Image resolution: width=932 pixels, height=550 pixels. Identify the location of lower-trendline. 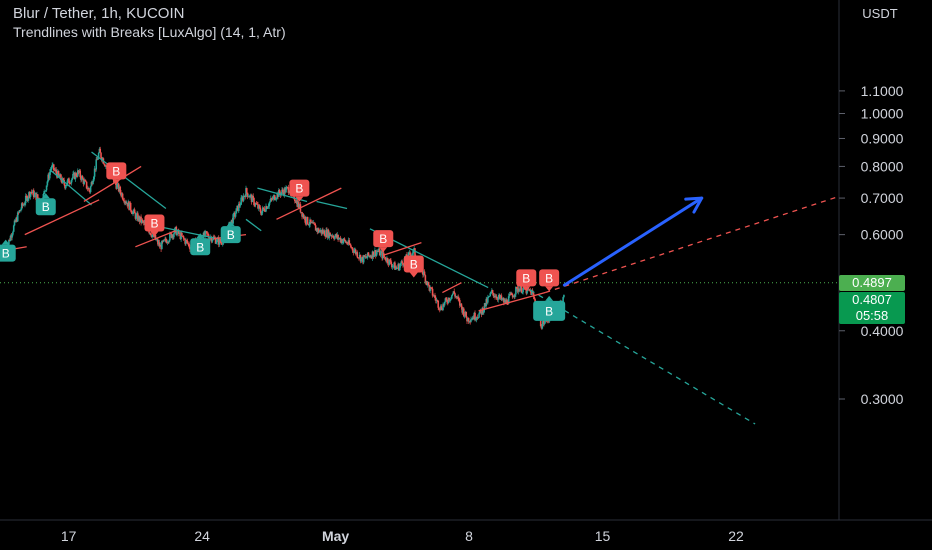
(452, 288).